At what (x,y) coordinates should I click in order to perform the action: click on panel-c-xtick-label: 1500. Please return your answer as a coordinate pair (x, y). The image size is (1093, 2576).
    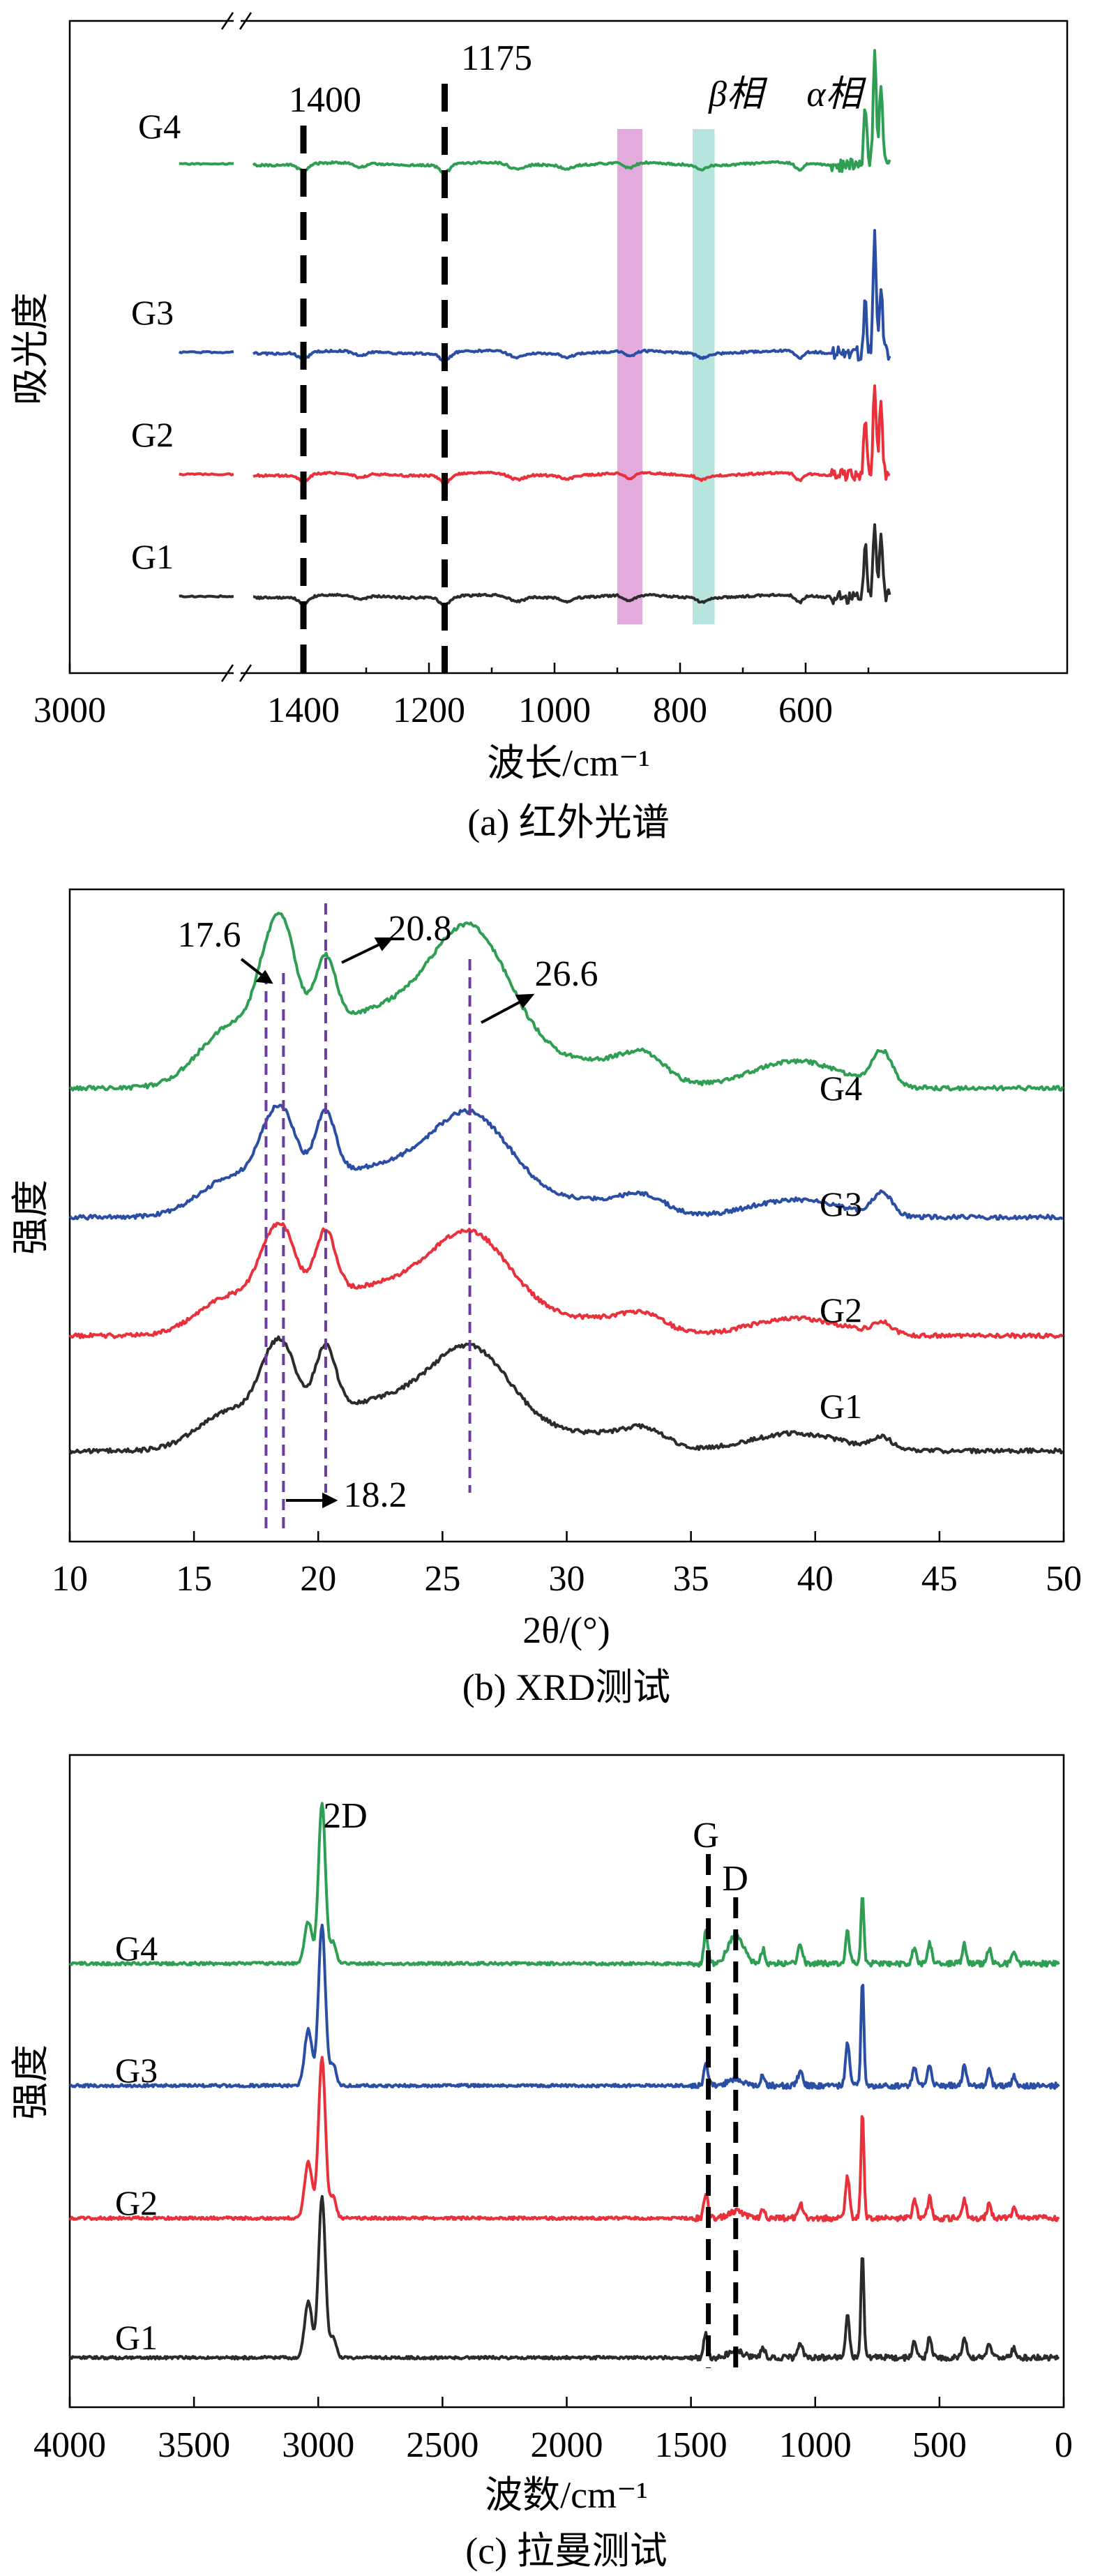
    Looking at the image, I should click on (691, 2445).